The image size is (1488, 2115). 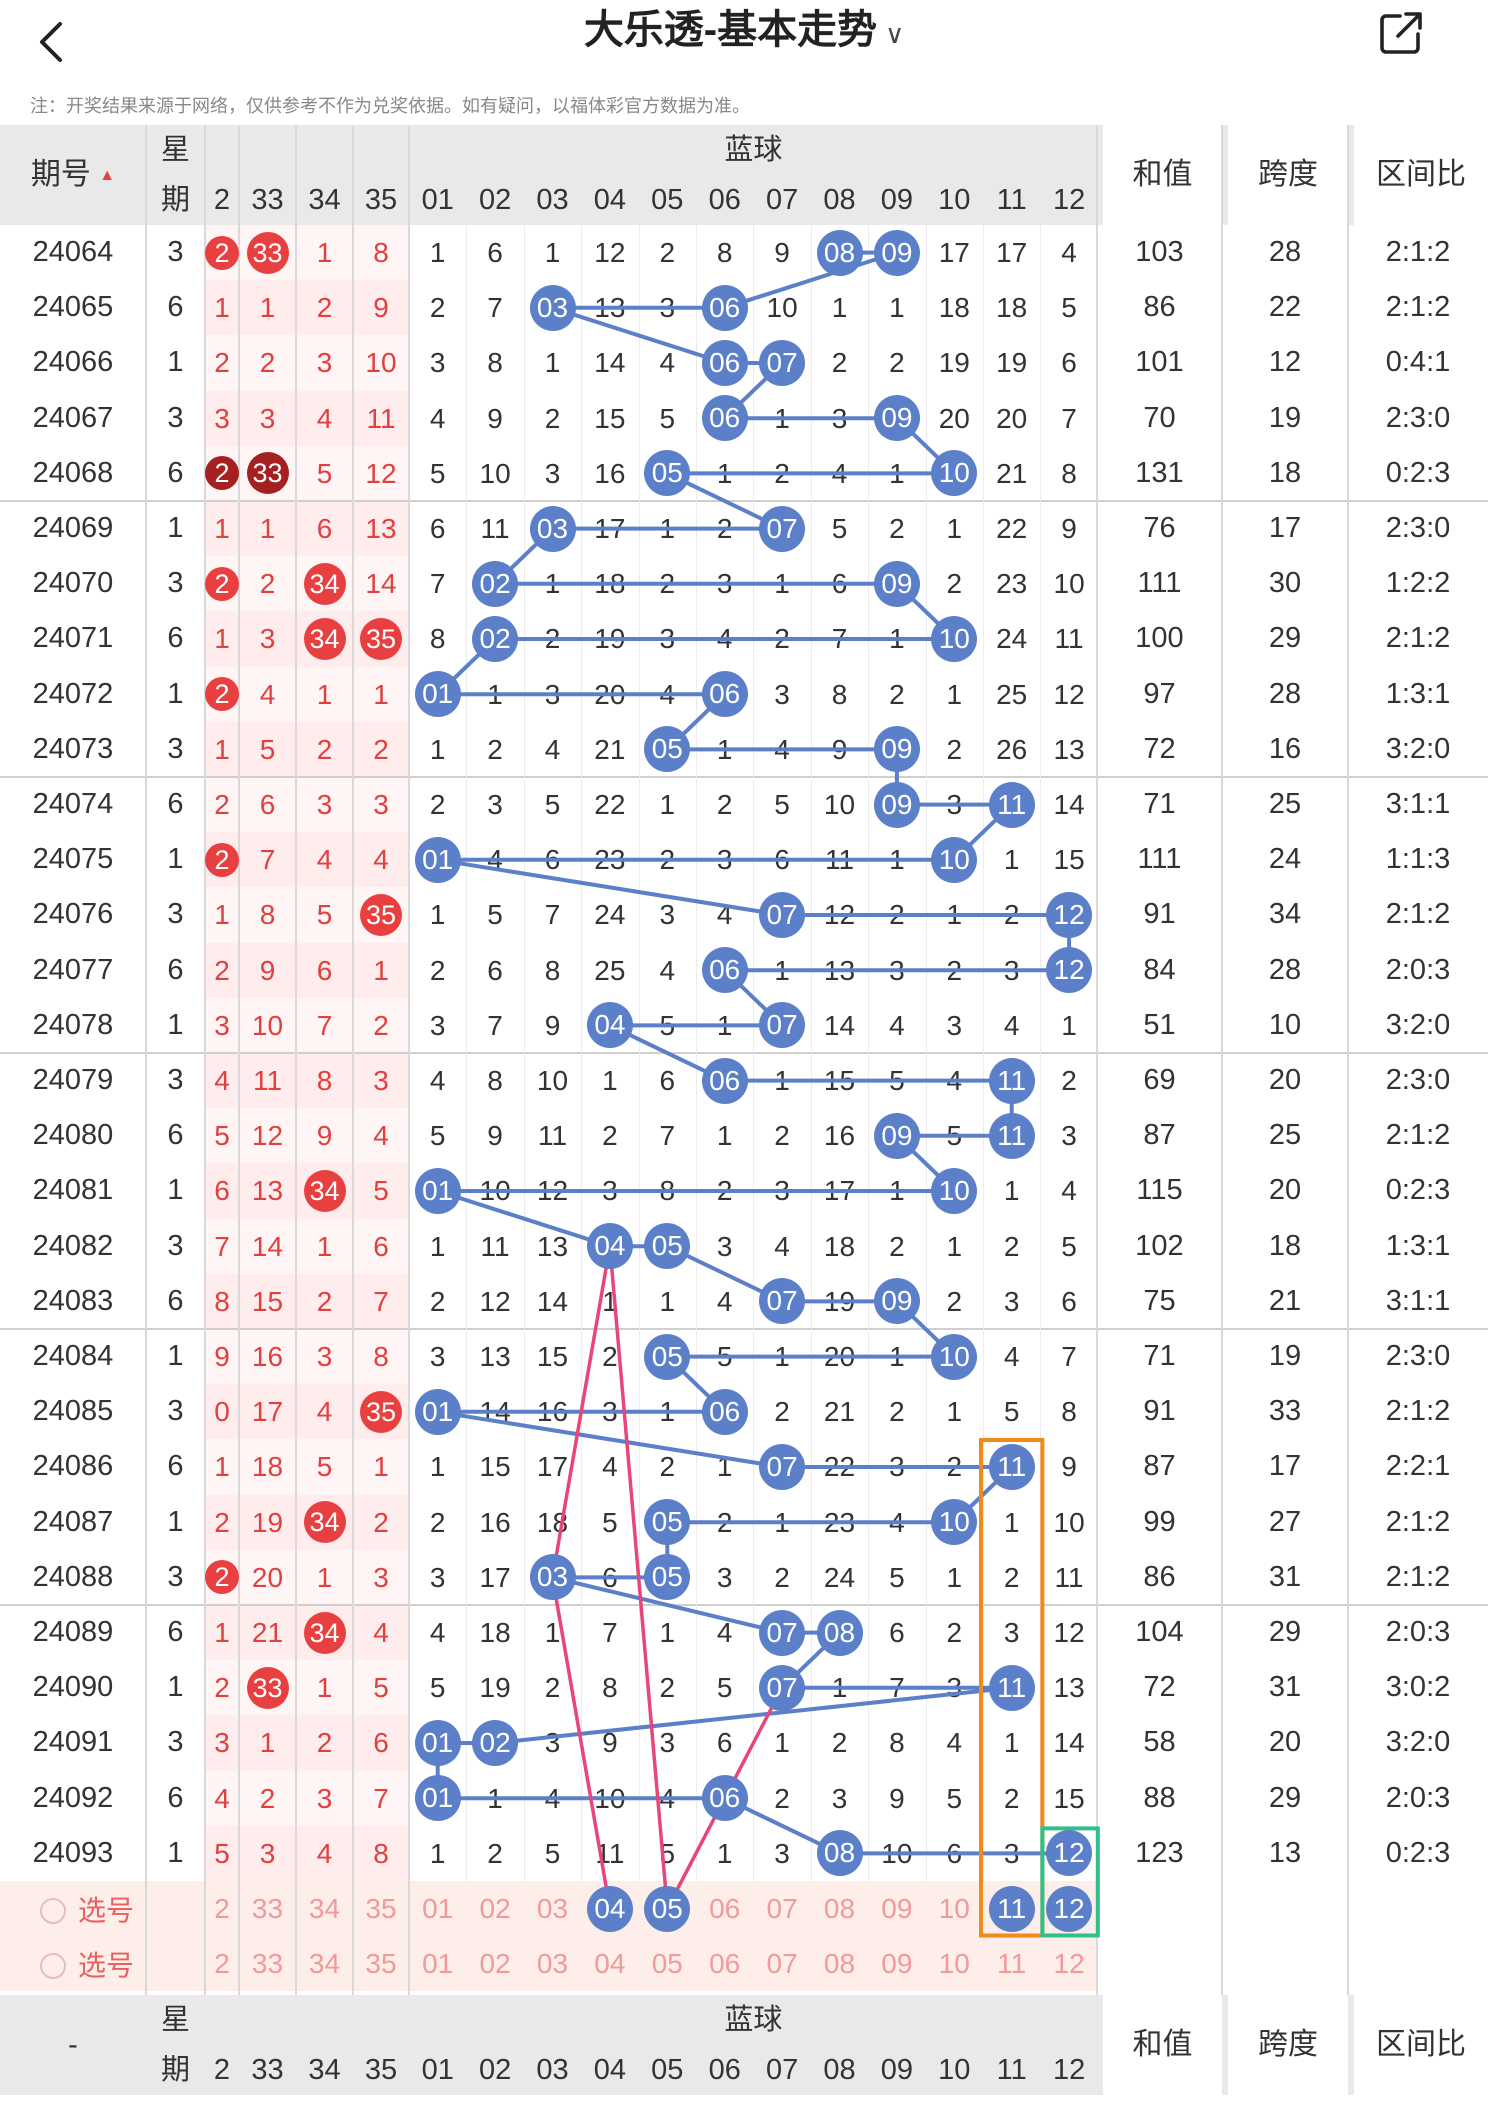 What do you see at coordinates (467, 1028) in the screenshot?
I see `column-divider` at bounding box center [467, 1028].